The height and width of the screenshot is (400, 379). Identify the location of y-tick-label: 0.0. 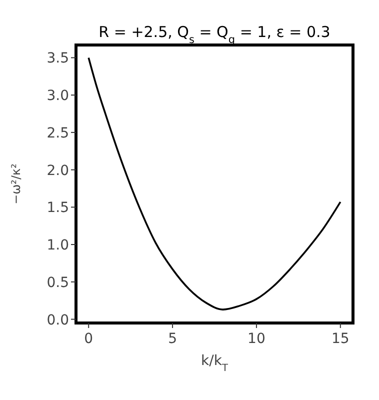
(57, 320).